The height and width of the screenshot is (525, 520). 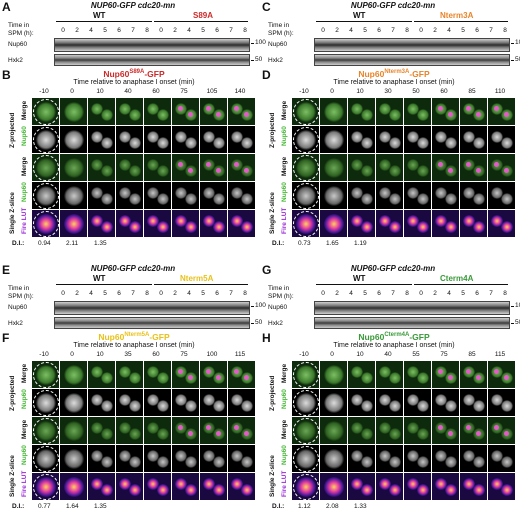 What do you see at coordinates (416, 91) in the screenshot?
I see `timepoint-label: 50` at bounding box center [416, 91].